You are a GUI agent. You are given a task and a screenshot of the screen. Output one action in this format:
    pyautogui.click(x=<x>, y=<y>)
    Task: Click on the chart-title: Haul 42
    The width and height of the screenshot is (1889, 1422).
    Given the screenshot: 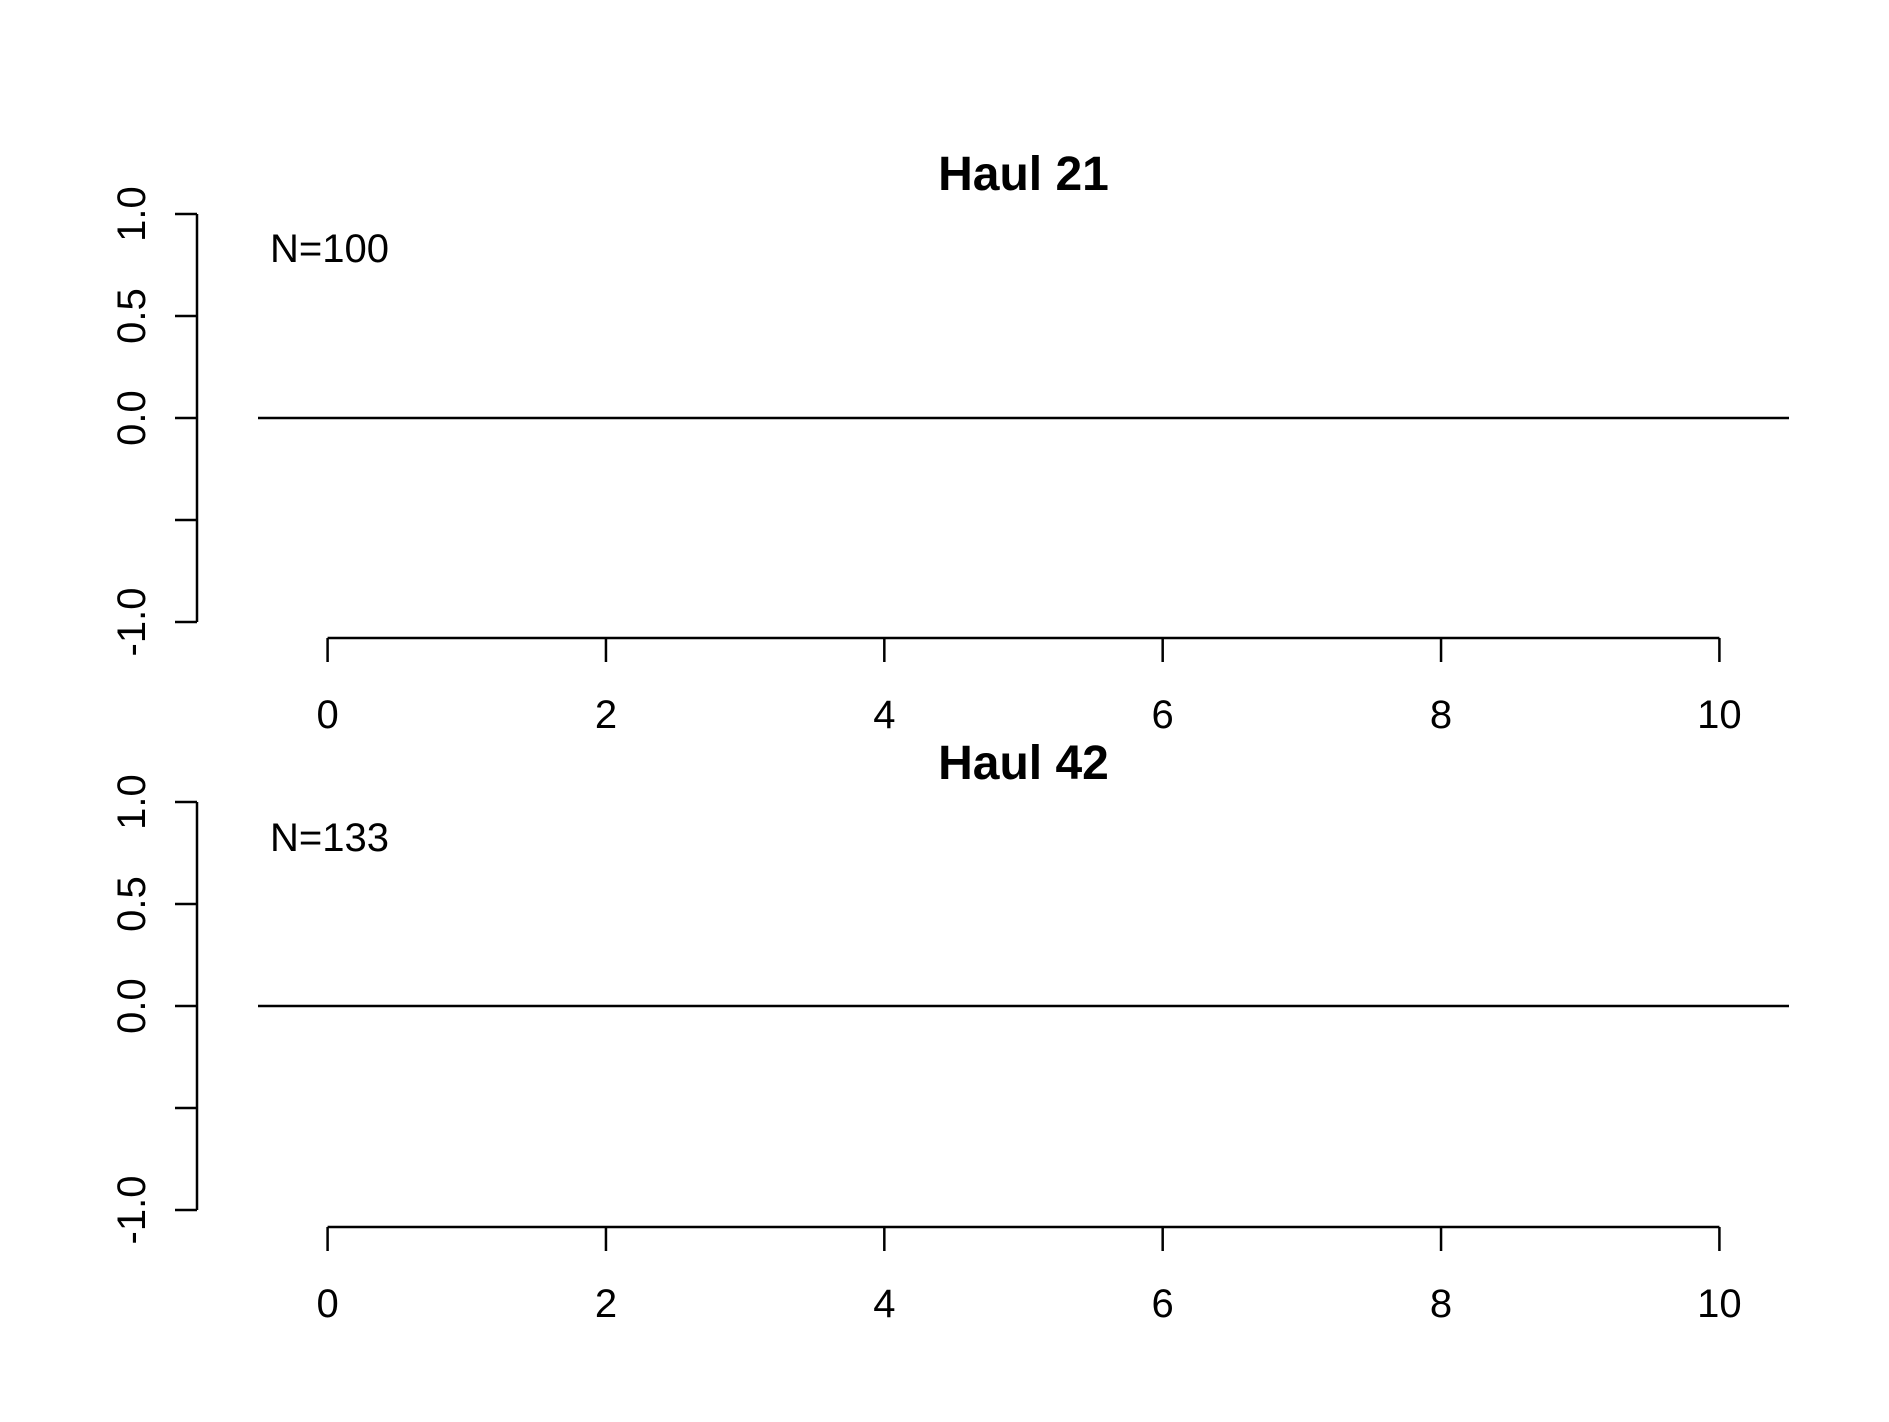 What is the action you would take?
    pyautogui.click(x=1023, y=763)
    